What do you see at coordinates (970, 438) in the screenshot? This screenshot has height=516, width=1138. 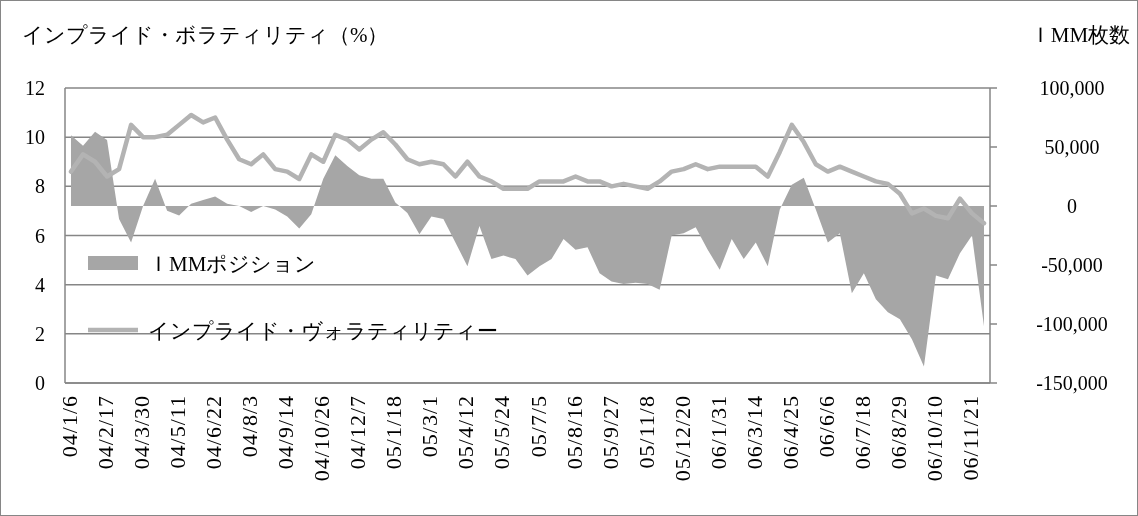 I see `x-tick-label: 06/11/21` at bounding box center [970, 438].